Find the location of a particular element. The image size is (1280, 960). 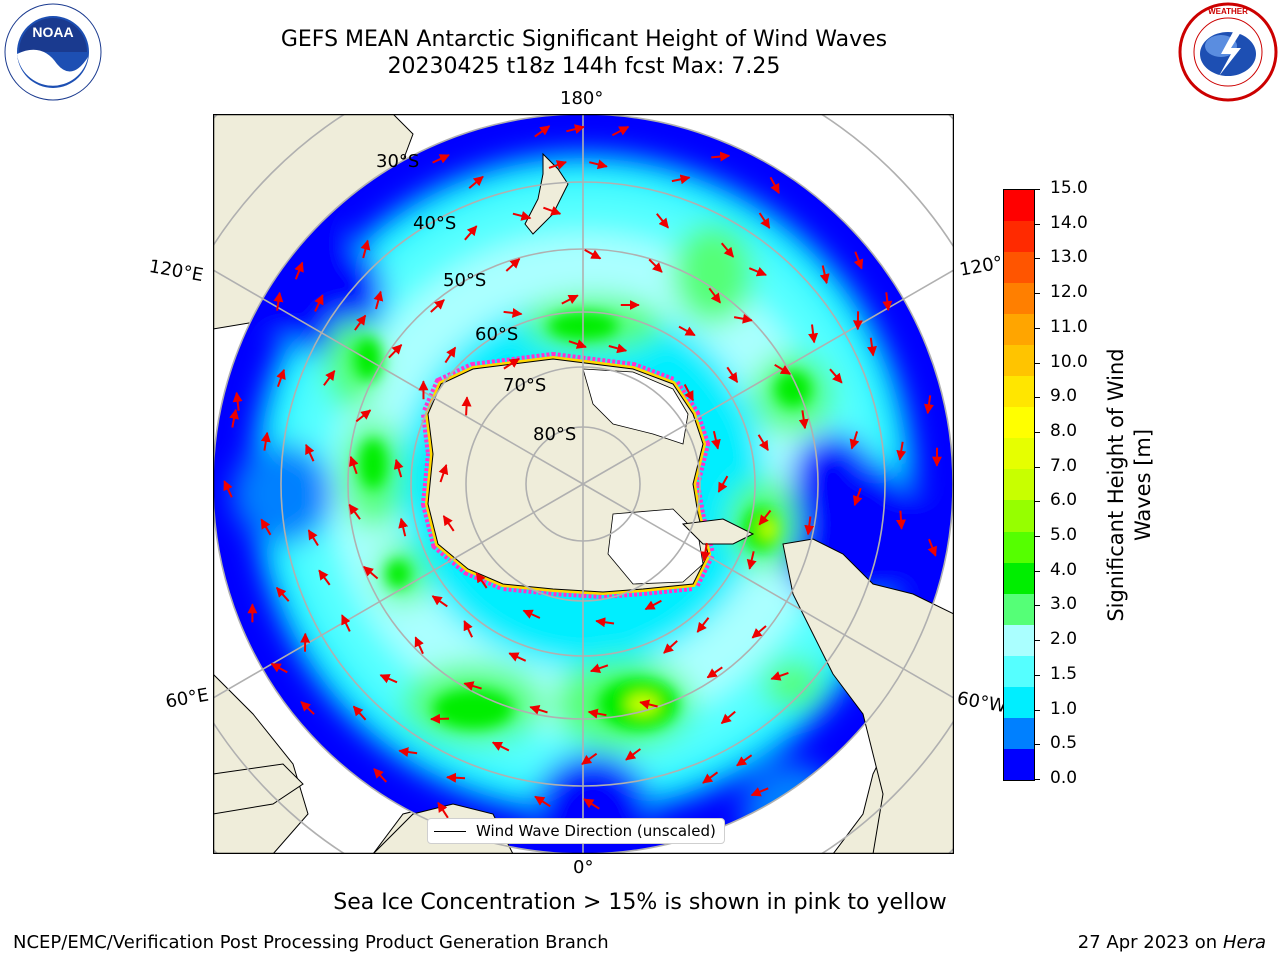

colorbar-label-line2: Waves [m] is located at coordinates (1143, 485).